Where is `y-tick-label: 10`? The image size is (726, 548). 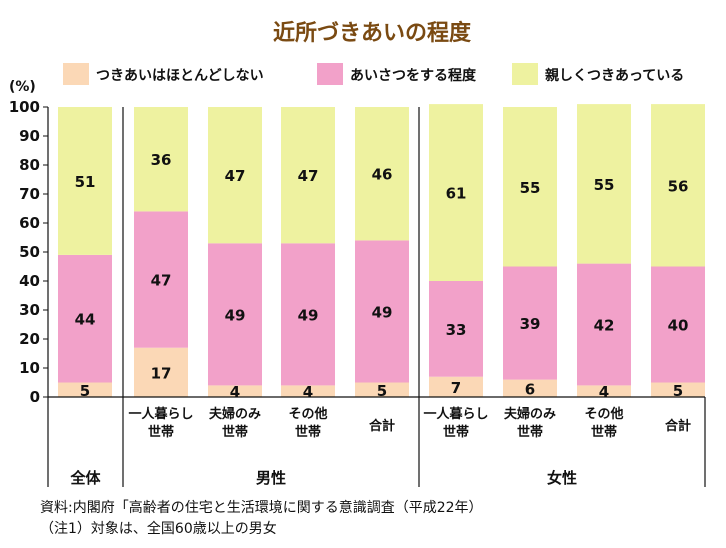
y-tick-label: 10 is located at coordinates (29, 368).